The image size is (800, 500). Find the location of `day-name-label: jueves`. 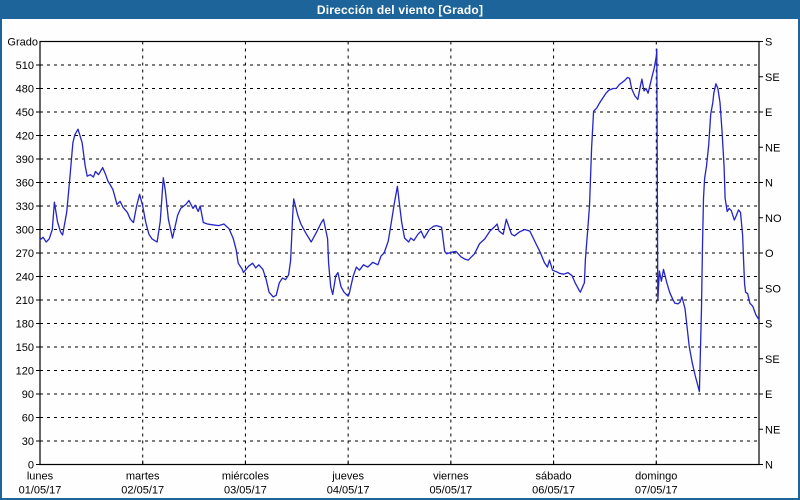

day-name-label: jueves is located at coordinates (347, 477).